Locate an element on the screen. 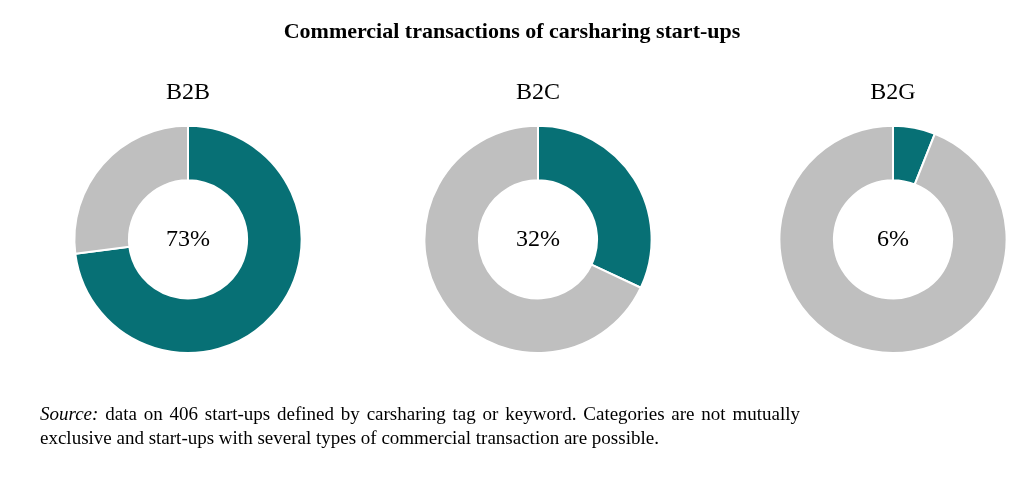 The height and width of the screenshot is (504, 1024). data-label: 6% is located at coordinates (893, 237).